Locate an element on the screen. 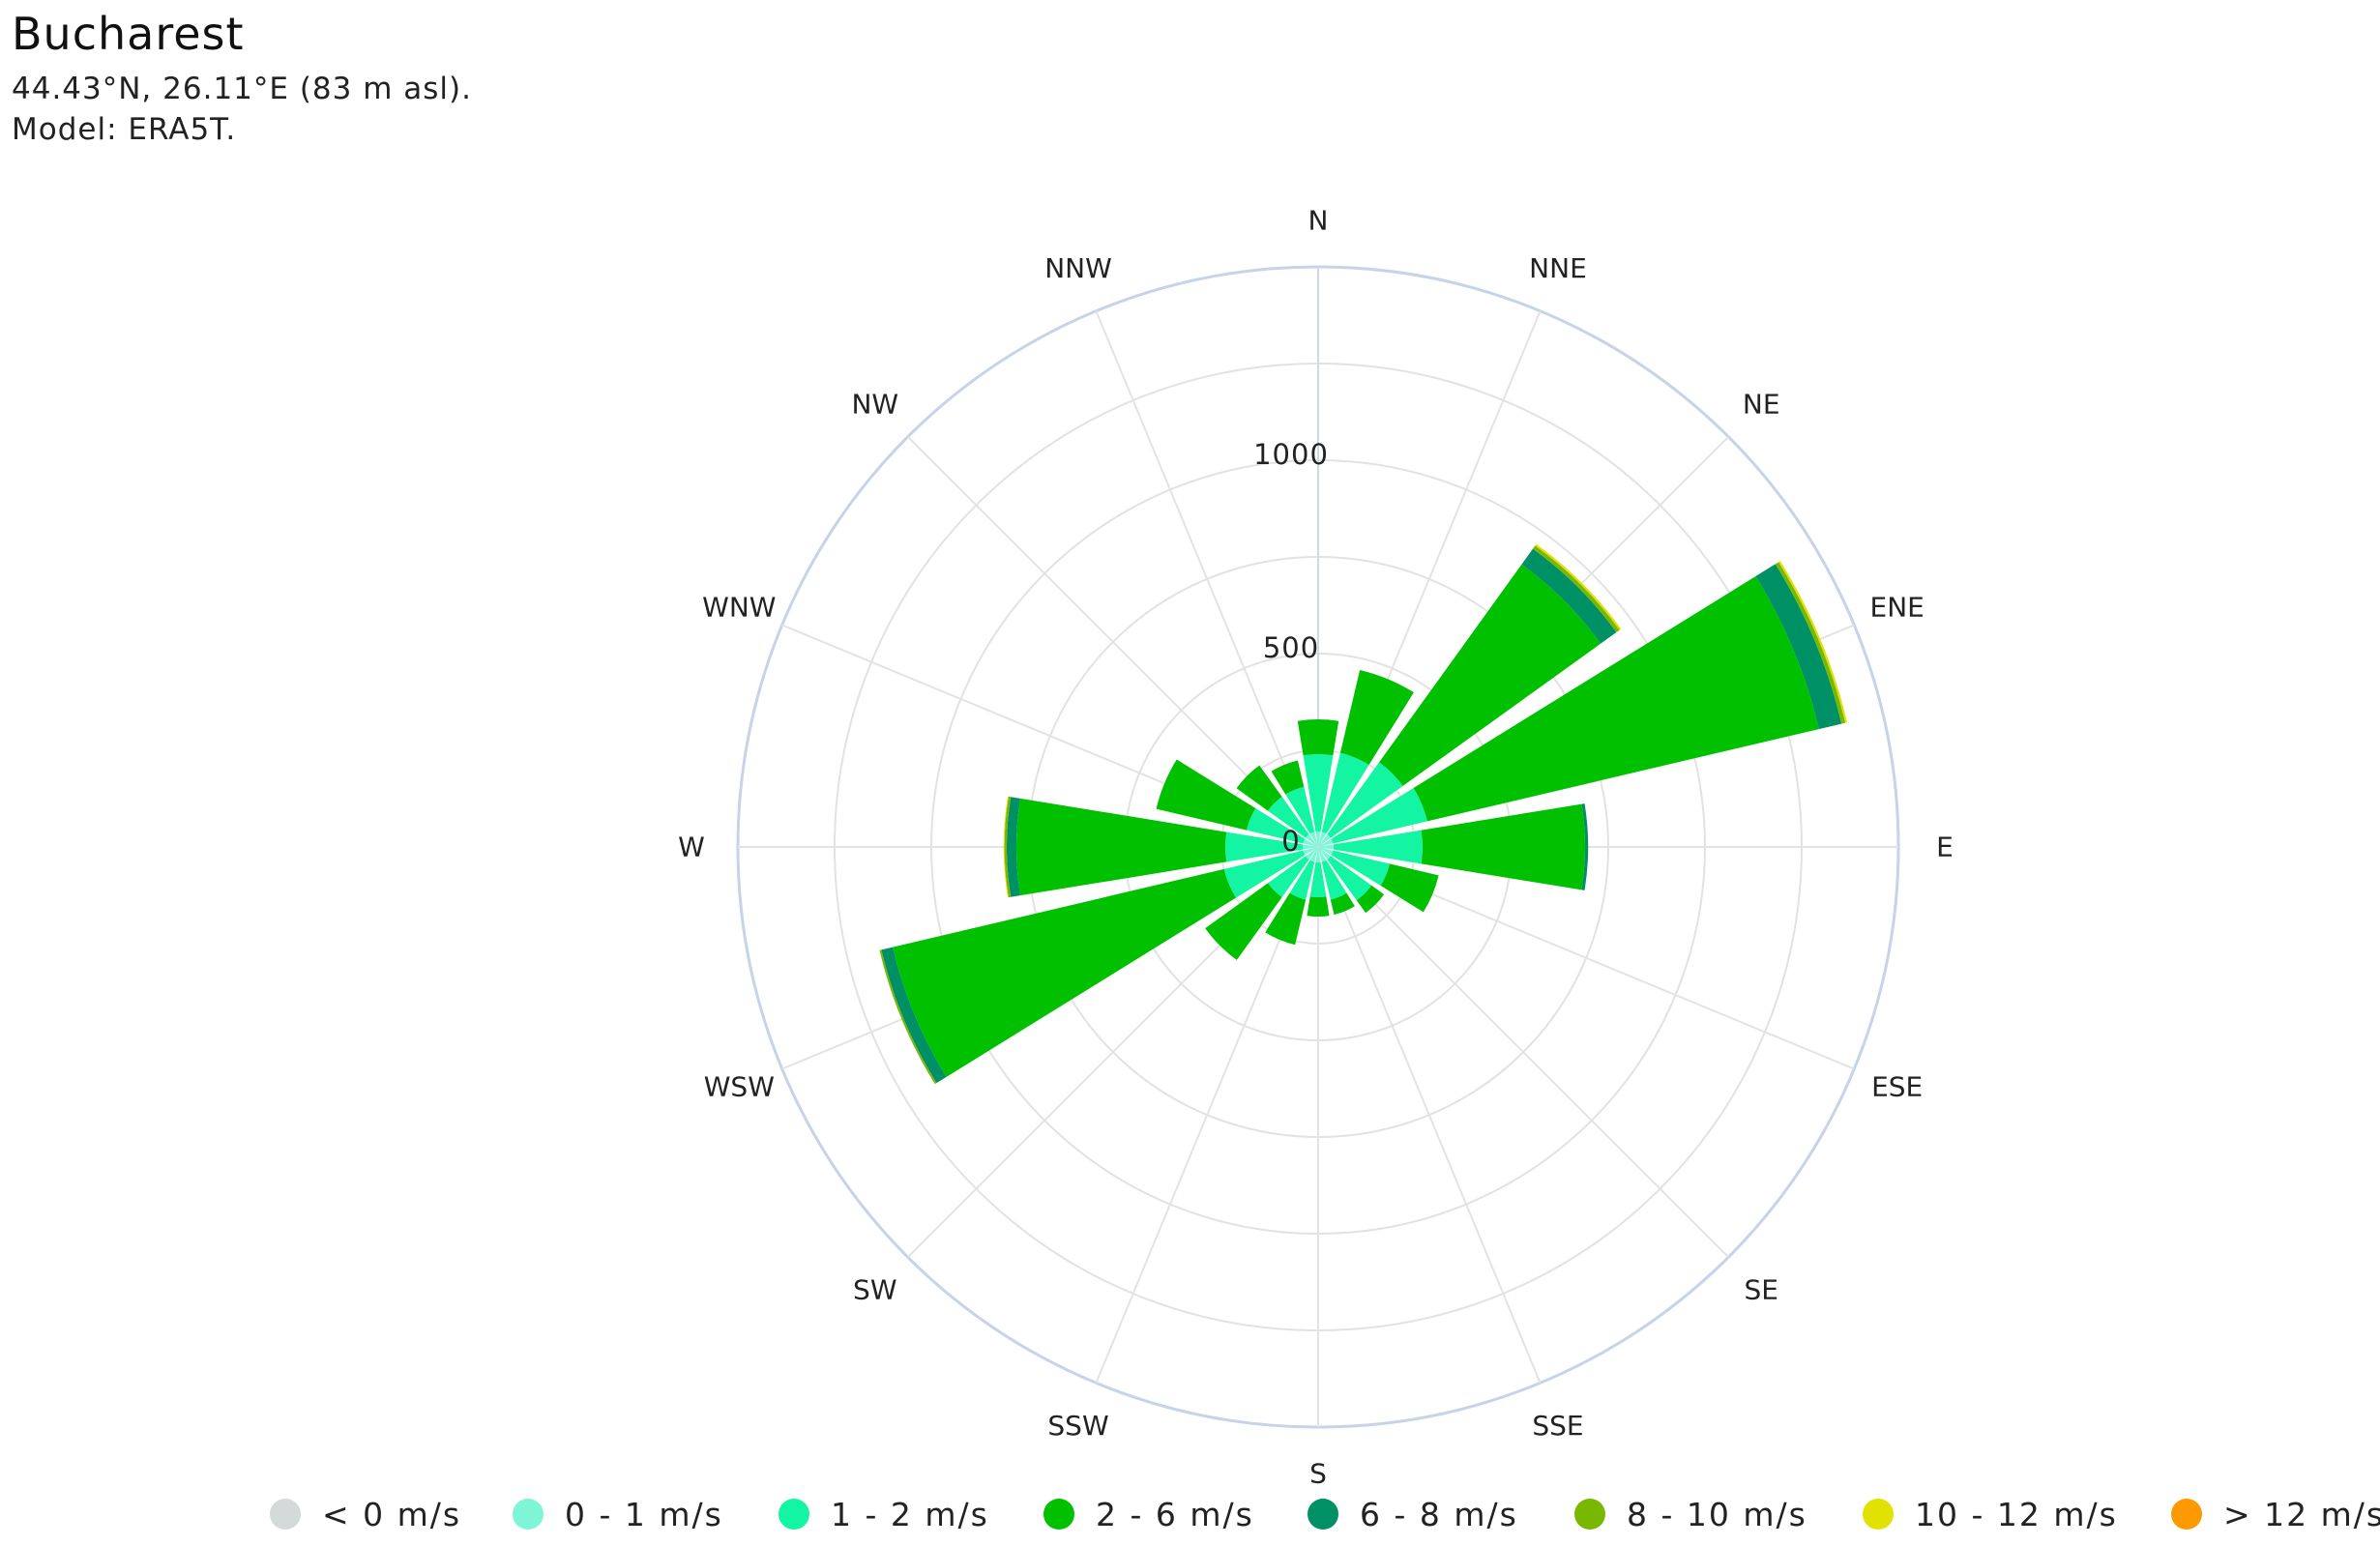  radial-tick-labels: 0 500 1000 is located at coordinates (1291, 648).